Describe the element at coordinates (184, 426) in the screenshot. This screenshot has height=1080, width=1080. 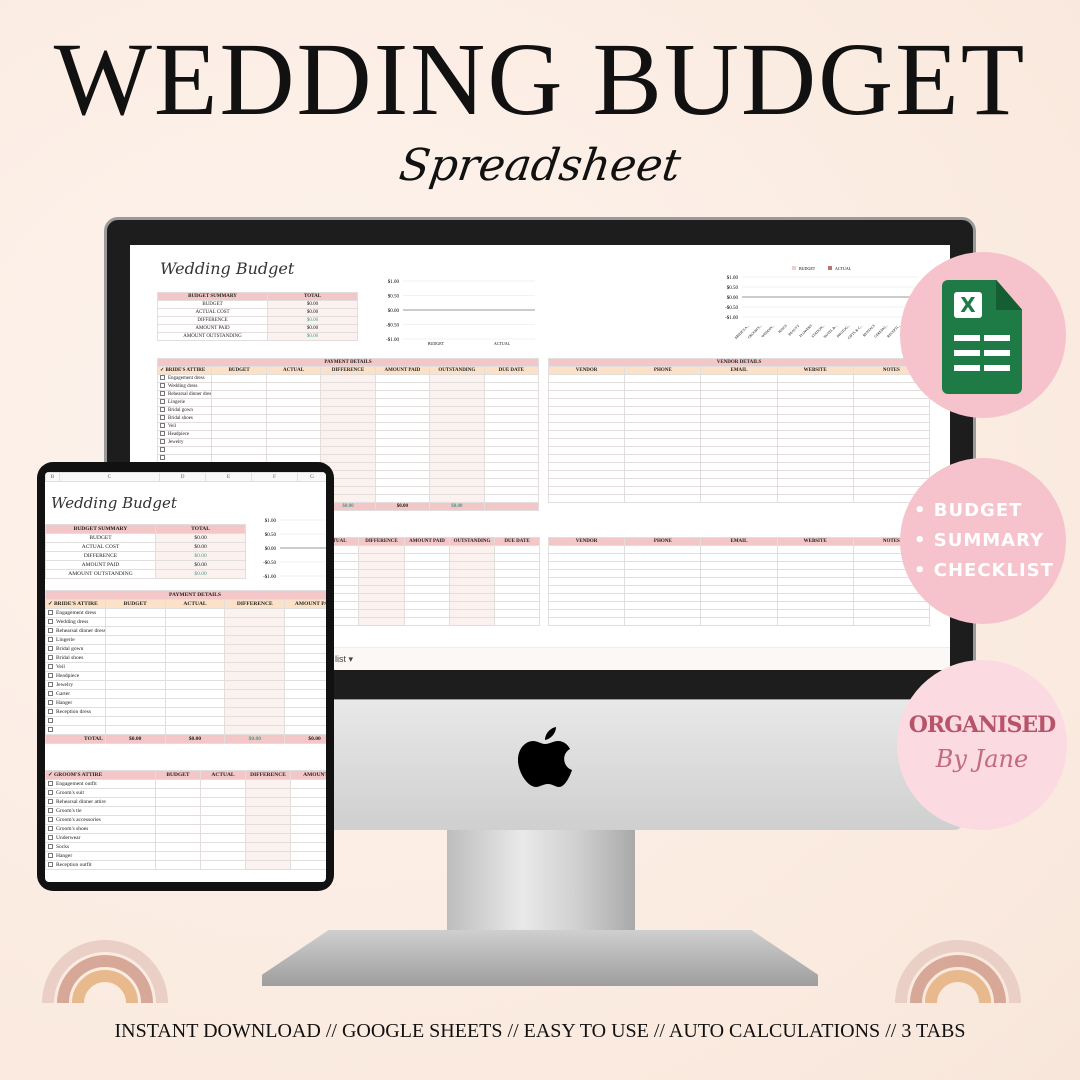
I see `checklist-item: Veil` at that location.